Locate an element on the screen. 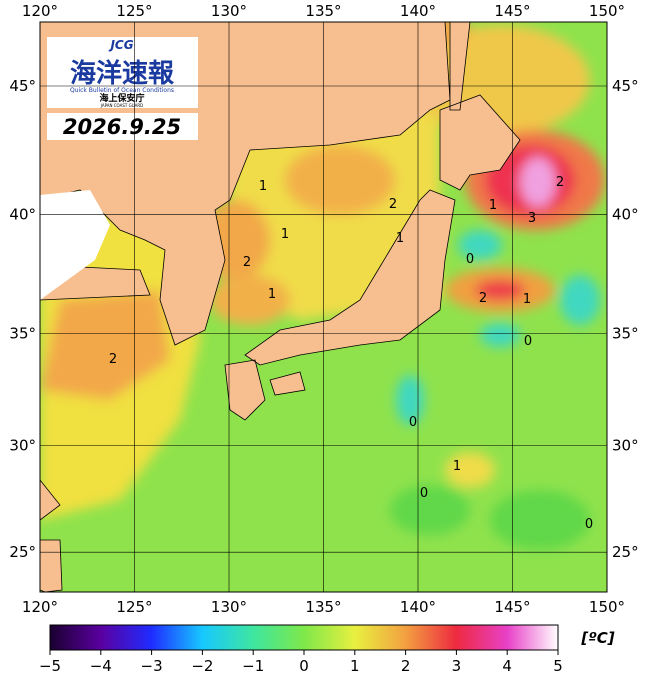 Image resolution: width=650 pixels, height=679 pixels. logo-emblem: JCG is located at coordinates (120, 45).